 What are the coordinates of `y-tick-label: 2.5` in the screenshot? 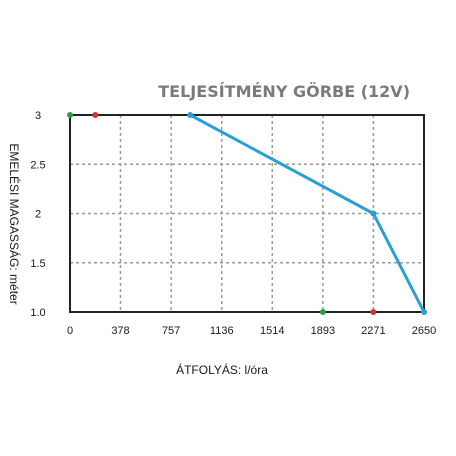 It's located at (37, 165).